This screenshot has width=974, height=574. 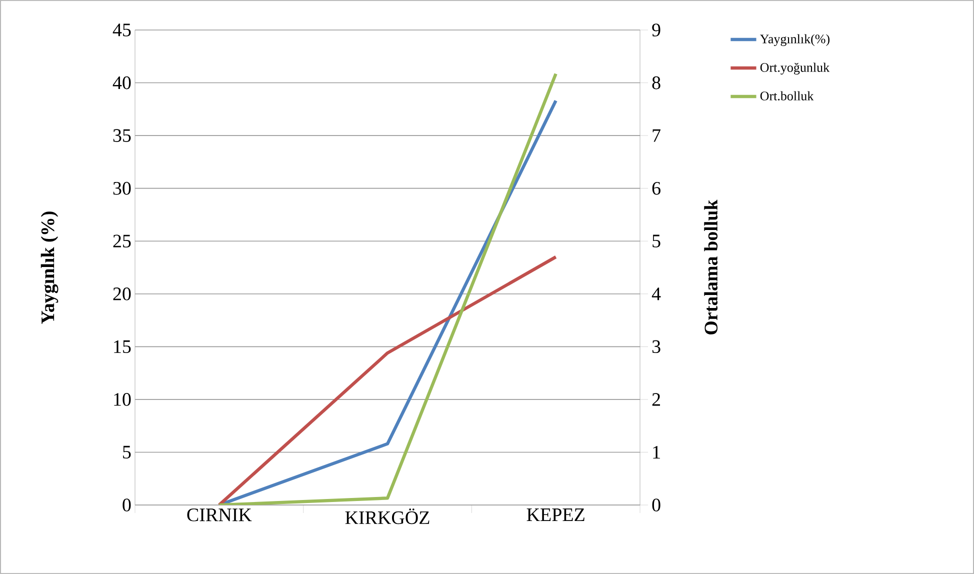 What do you see at coordinates (656, 452) in the screenshot?
I see `y2-tick-label: 1` at bounding box center [656, 452].